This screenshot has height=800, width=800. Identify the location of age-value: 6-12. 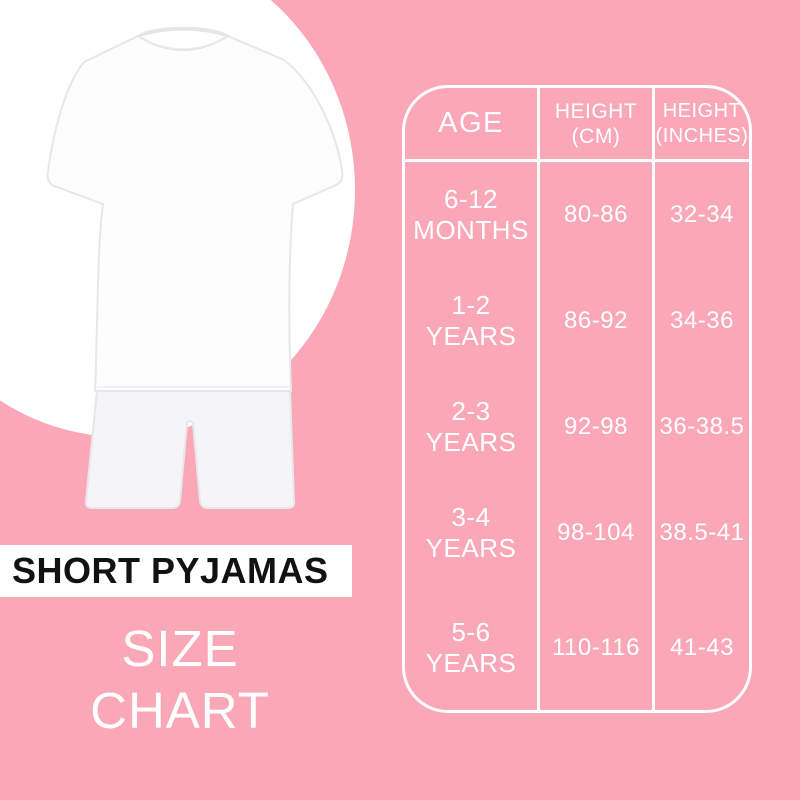
(471, 199).